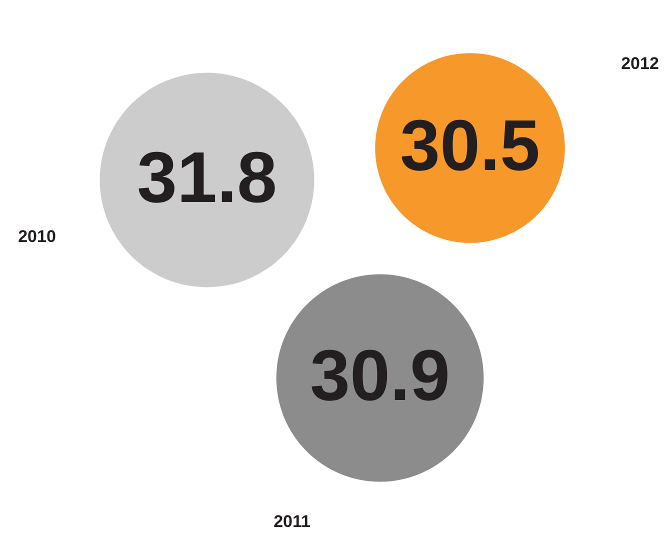  What do you see at coordinates (292, 521) in the screenshot?
I see `category-label: 2011` at bounding box center [292, 521].